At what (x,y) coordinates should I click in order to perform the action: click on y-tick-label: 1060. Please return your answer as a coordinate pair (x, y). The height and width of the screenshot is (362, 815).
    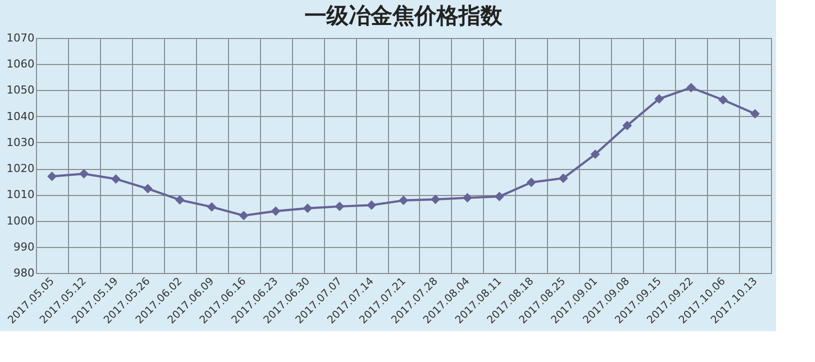
    Looking at the image, I should click on (20, 64).